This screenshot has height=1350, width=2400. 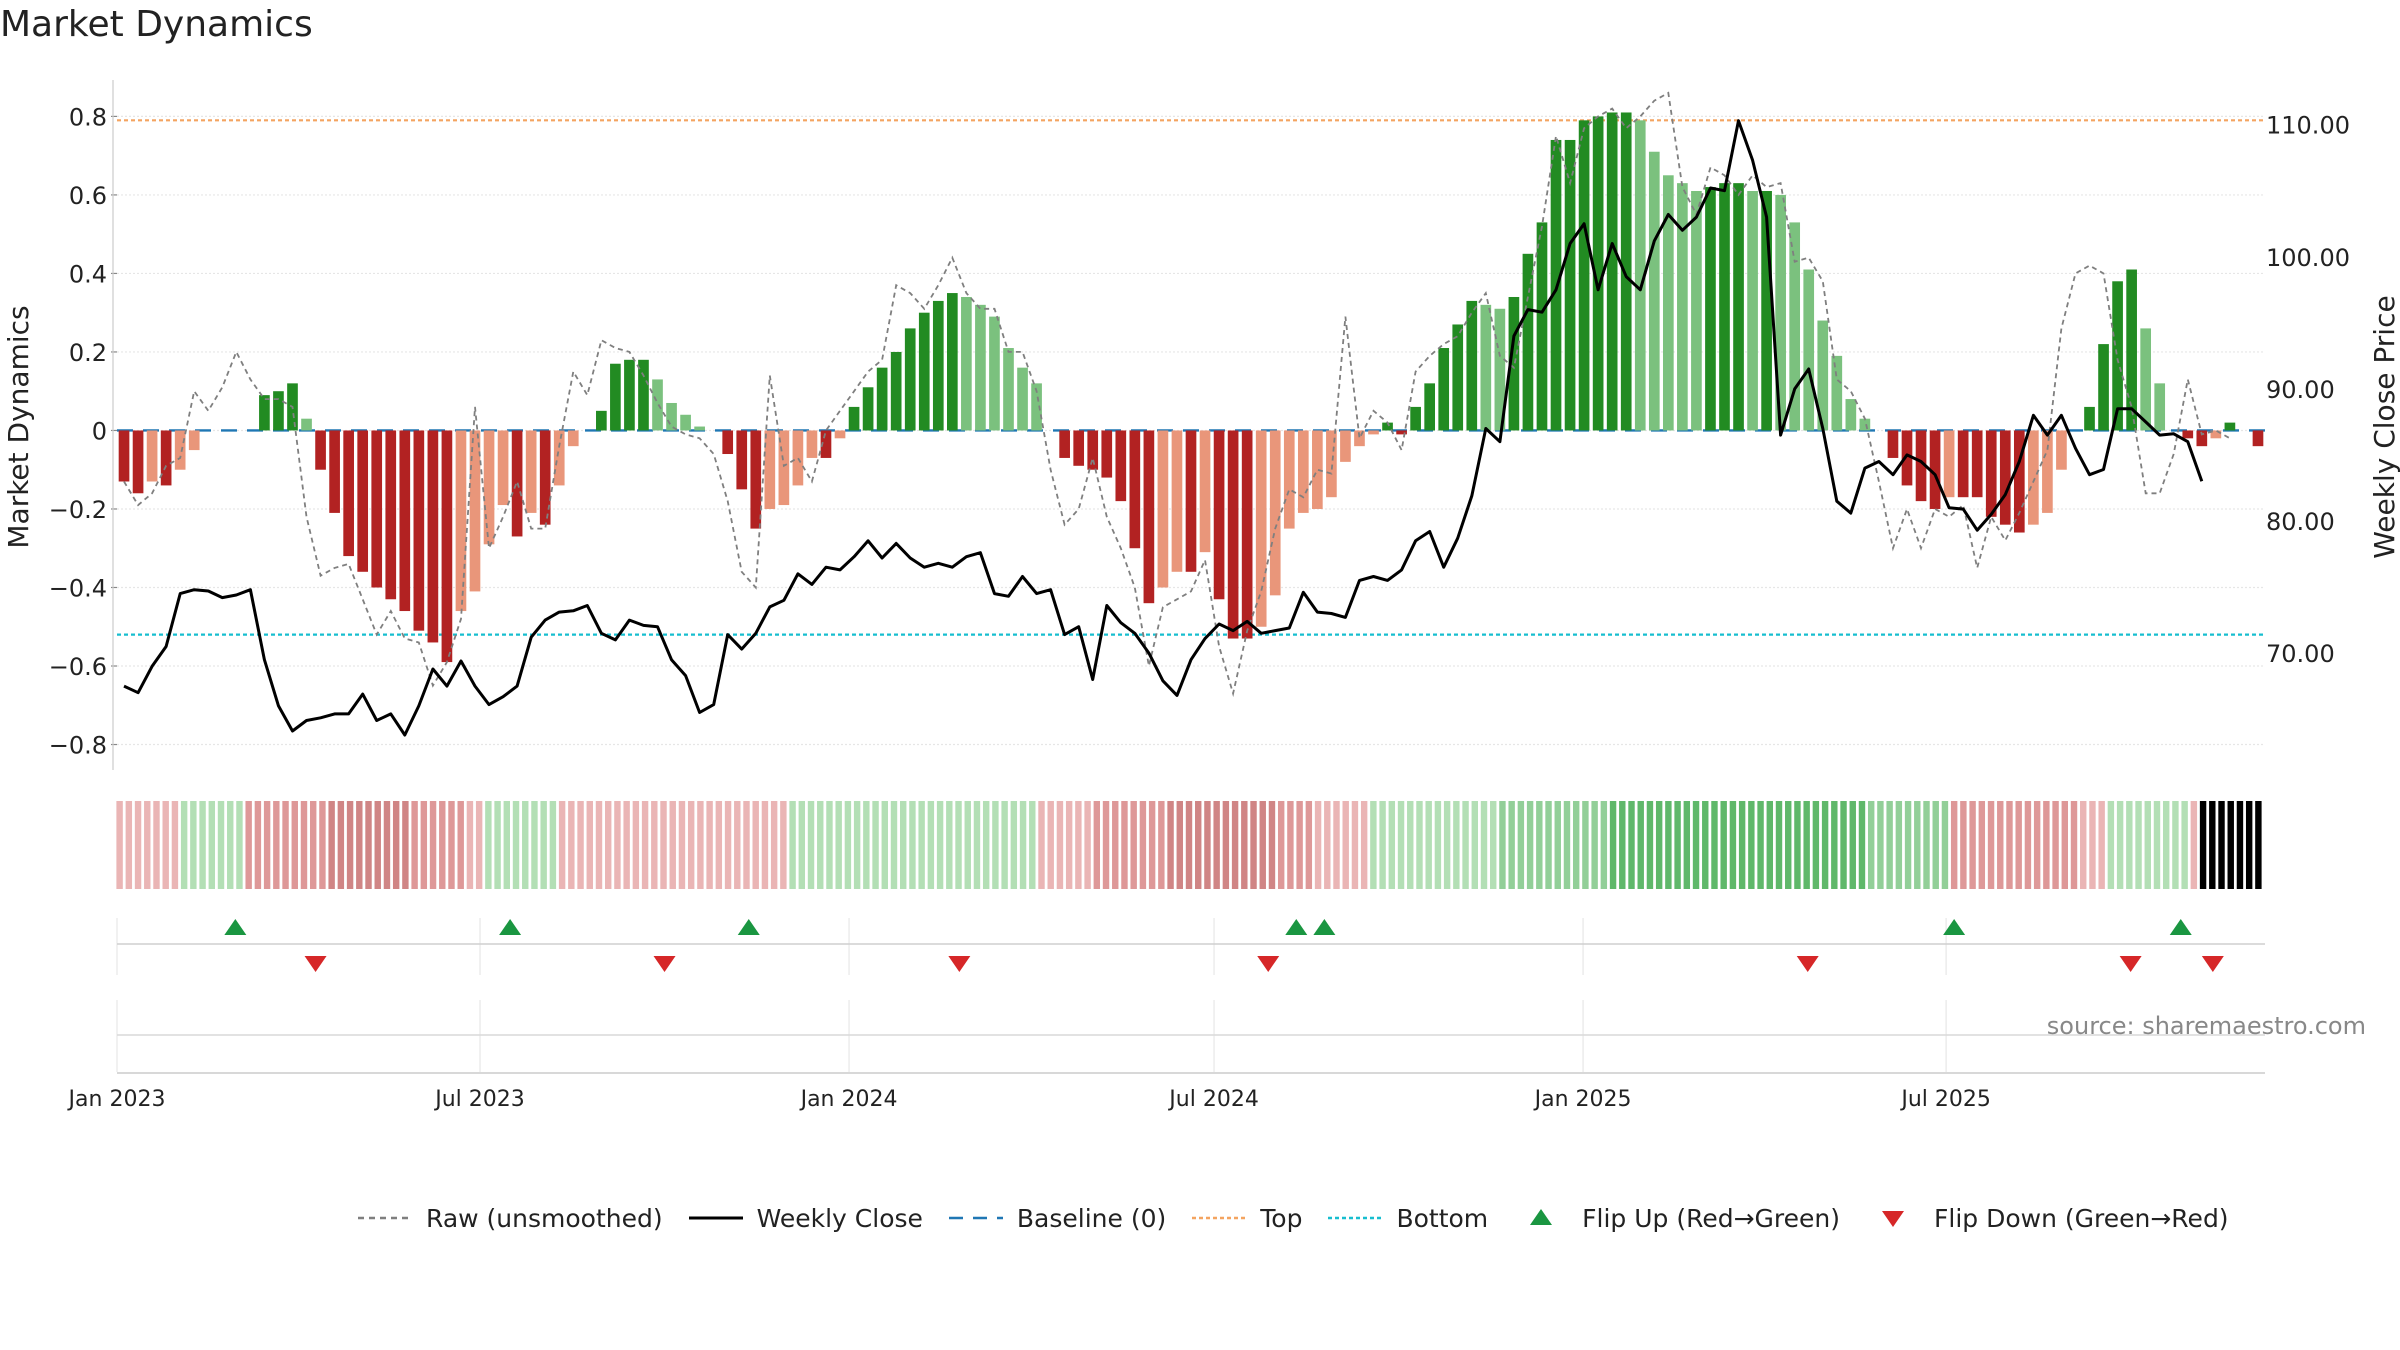 What do you see at coordinates (1191, 945) in the screenshot?
I see `flip-markers-panel` at bounding box center [1191, 945].